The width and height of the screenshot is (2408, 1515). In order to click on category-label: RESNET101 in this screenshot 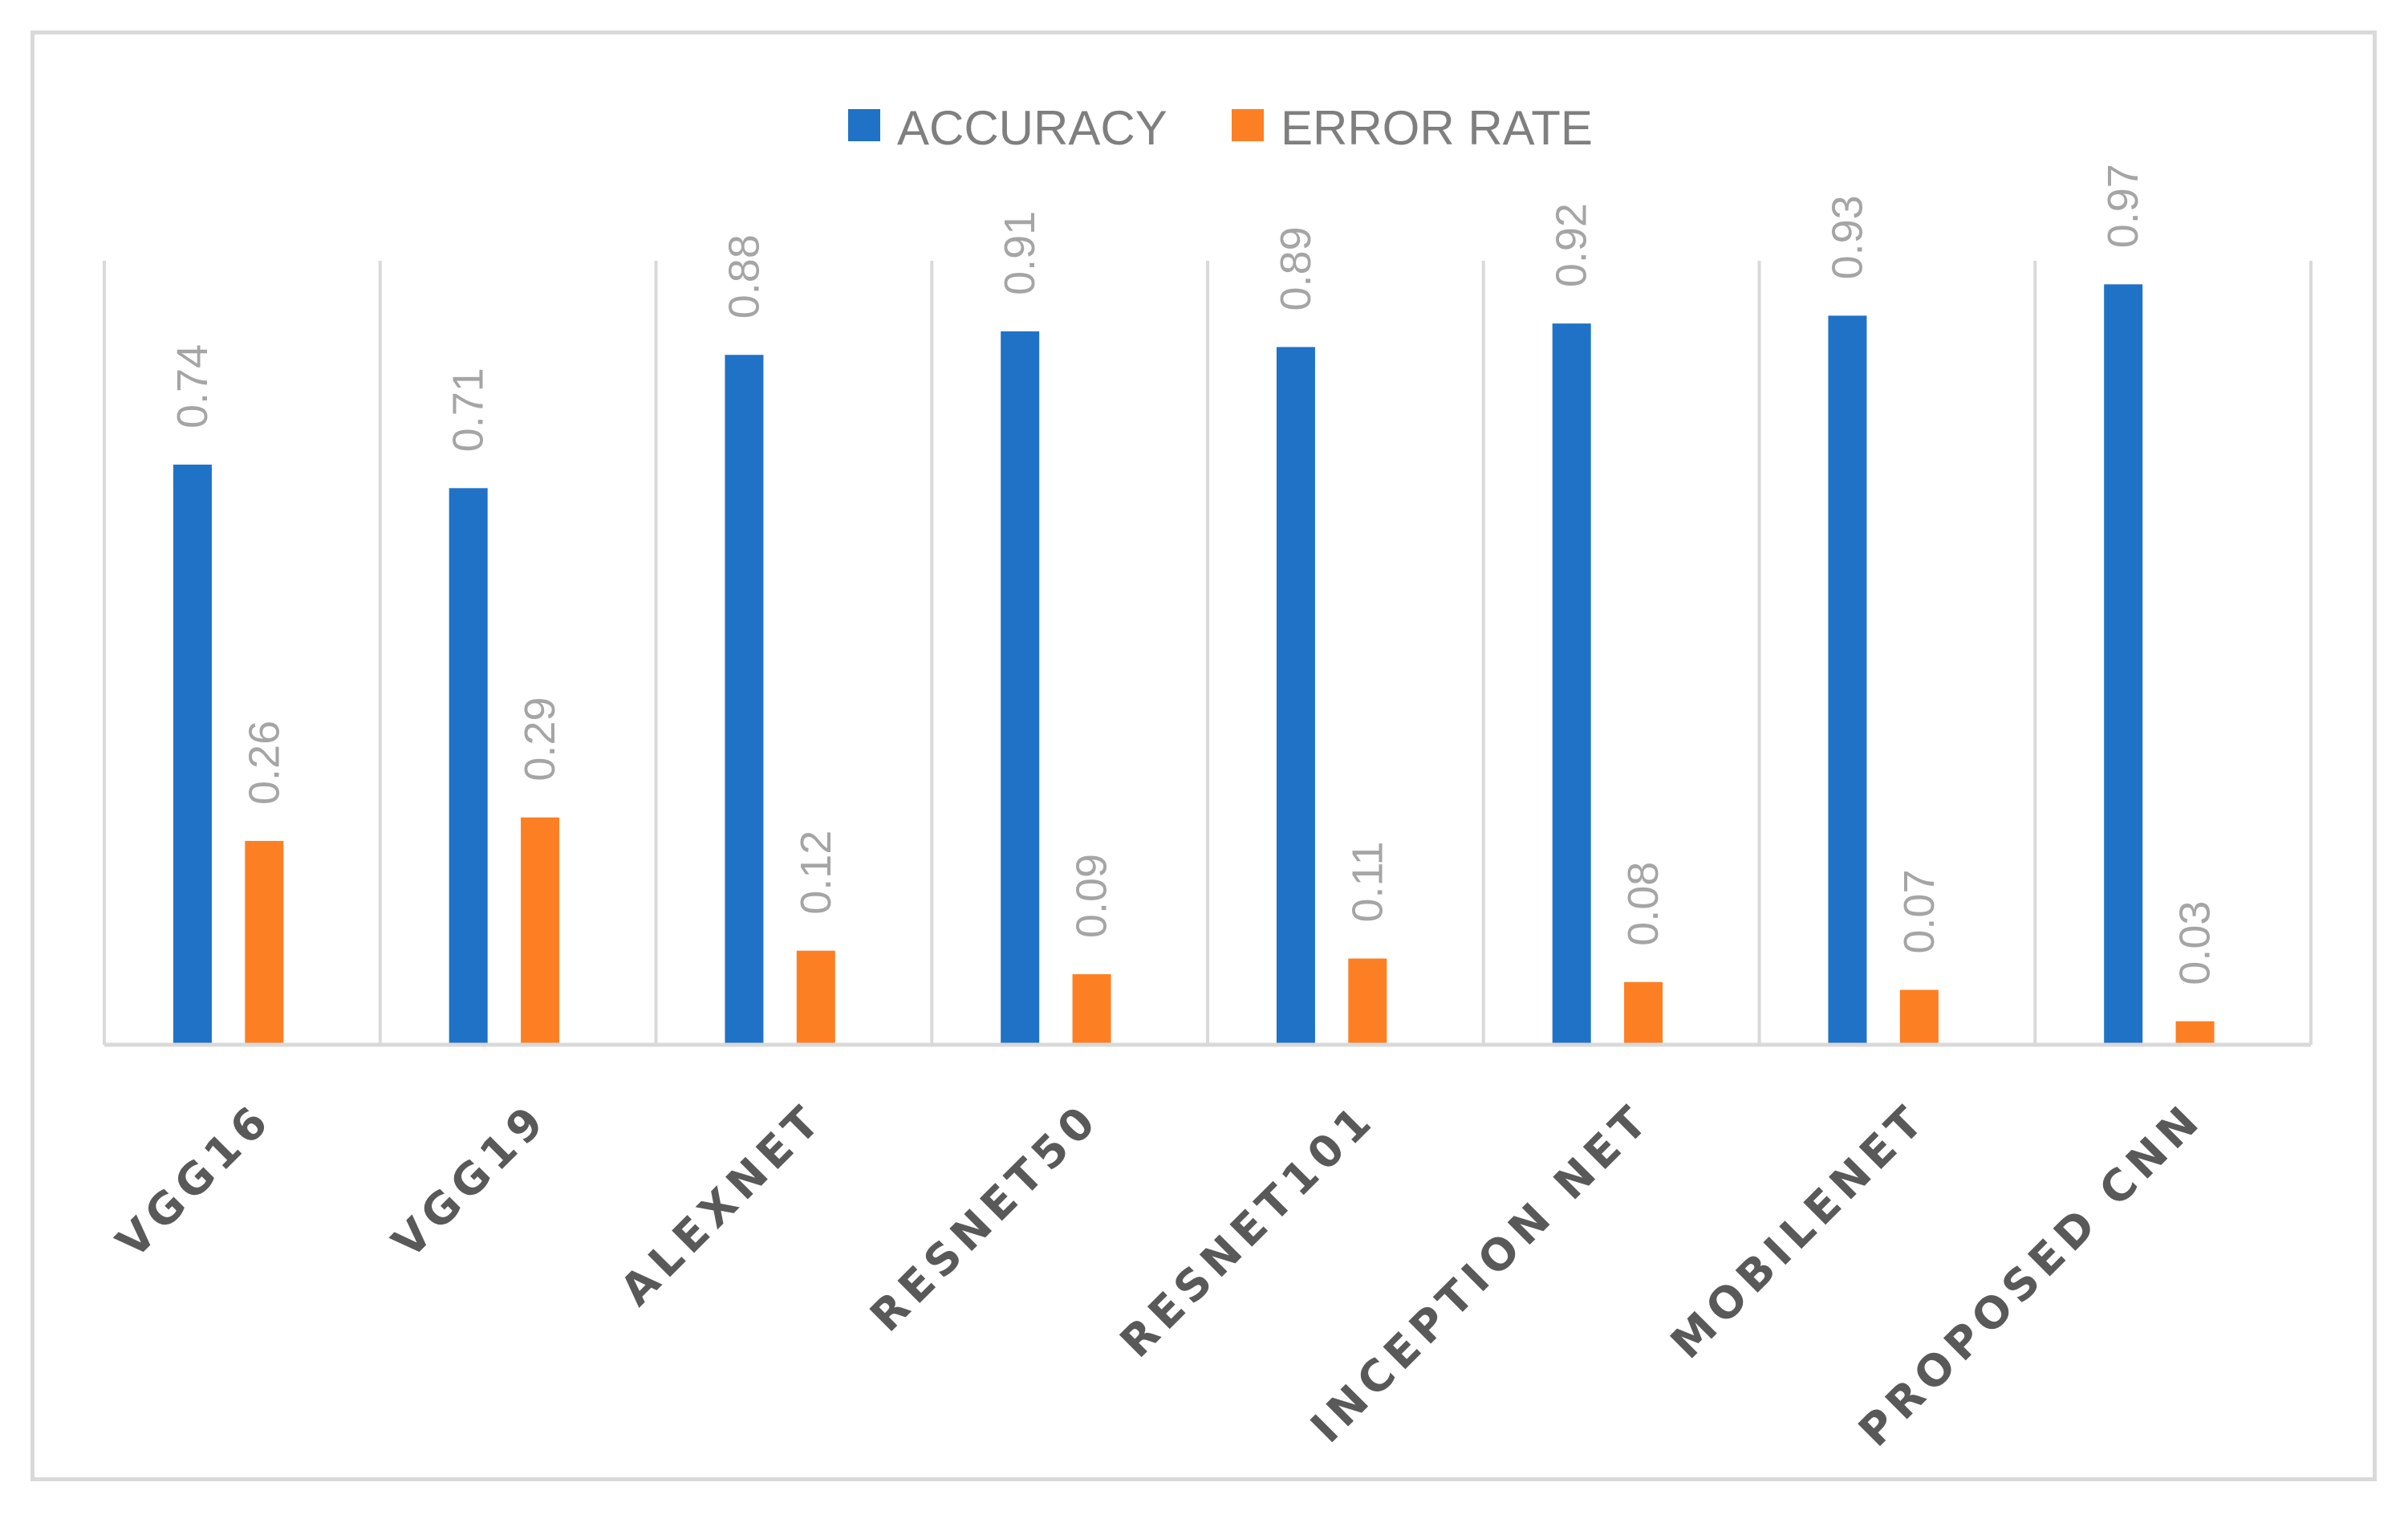, I will do `click(1248, 1230)`.